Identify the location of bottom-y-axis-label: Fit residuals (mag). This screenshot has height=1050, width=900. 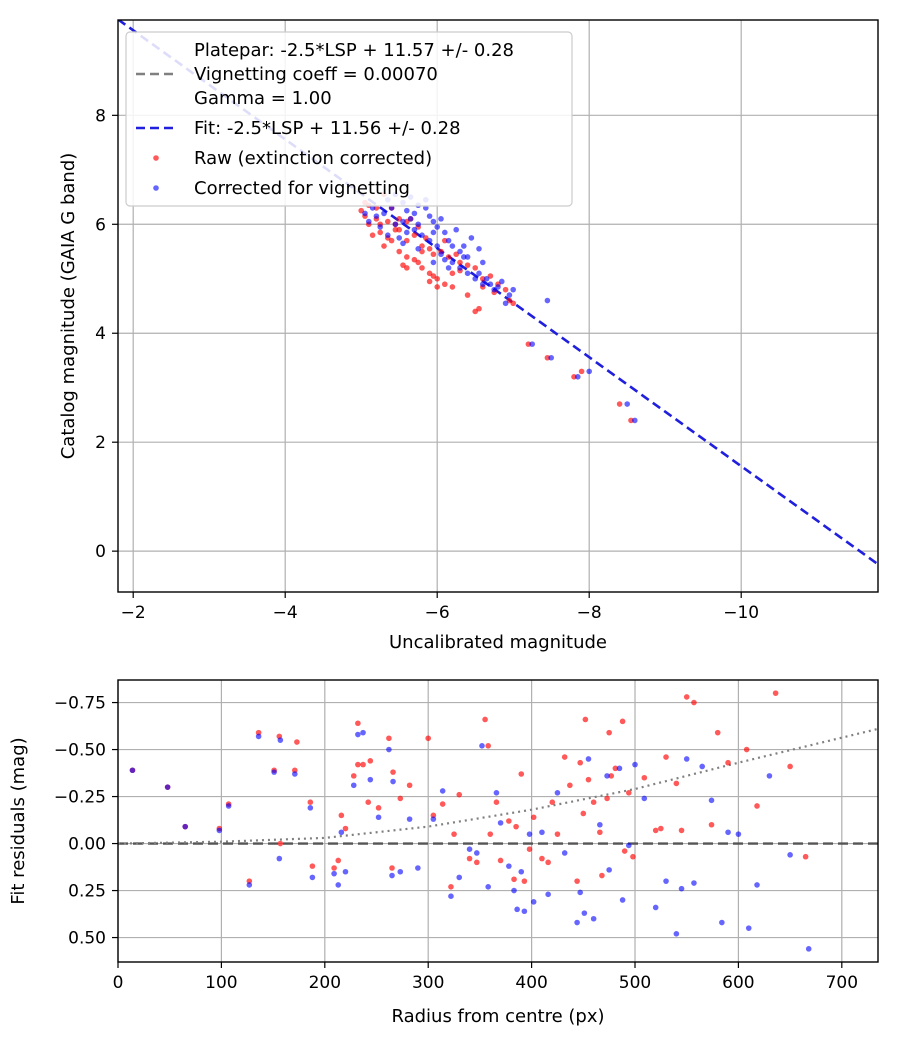
(18, 820).